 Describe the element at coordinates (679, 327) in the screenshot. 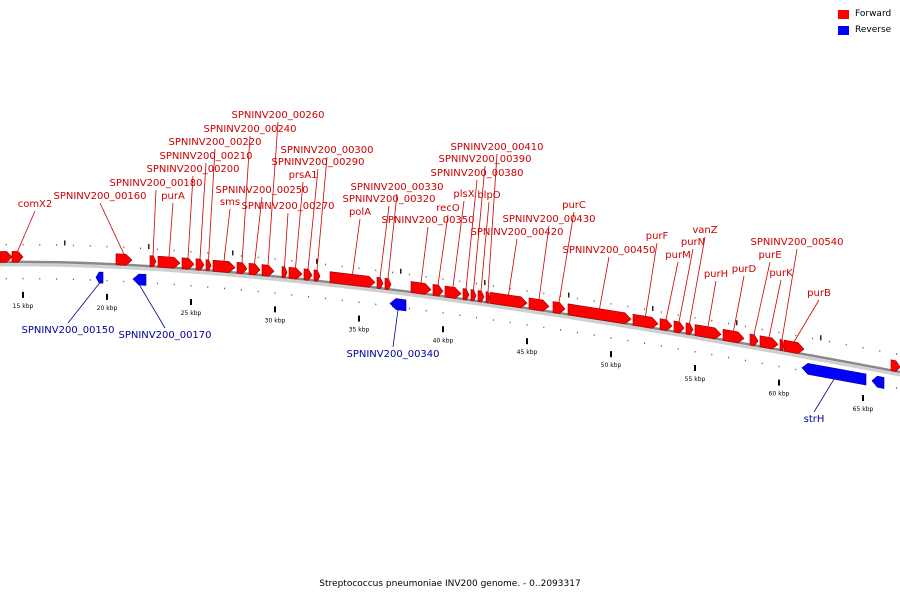

I see `gene-feature-purN` at that location.